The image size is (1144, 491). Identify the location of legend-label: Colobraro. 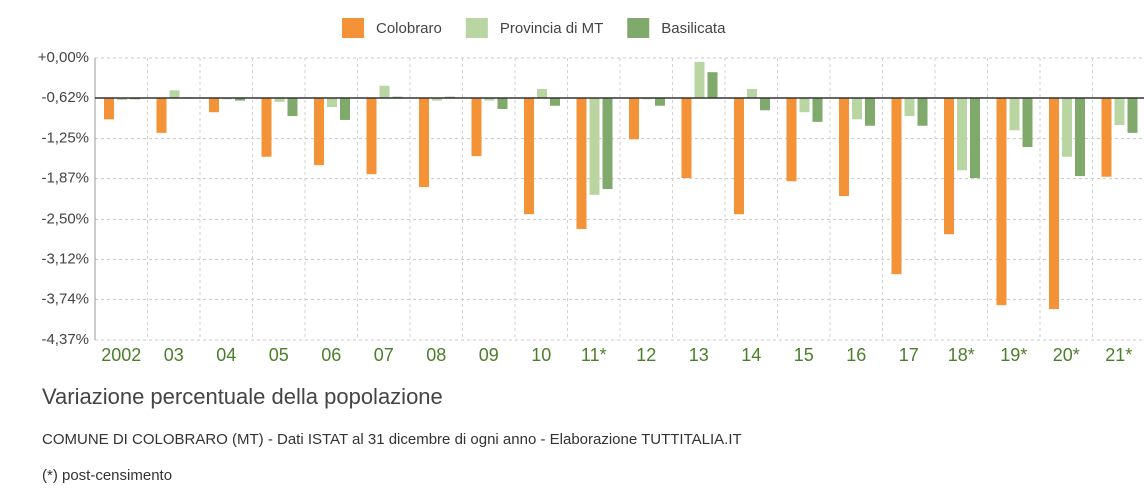
(409, 28).